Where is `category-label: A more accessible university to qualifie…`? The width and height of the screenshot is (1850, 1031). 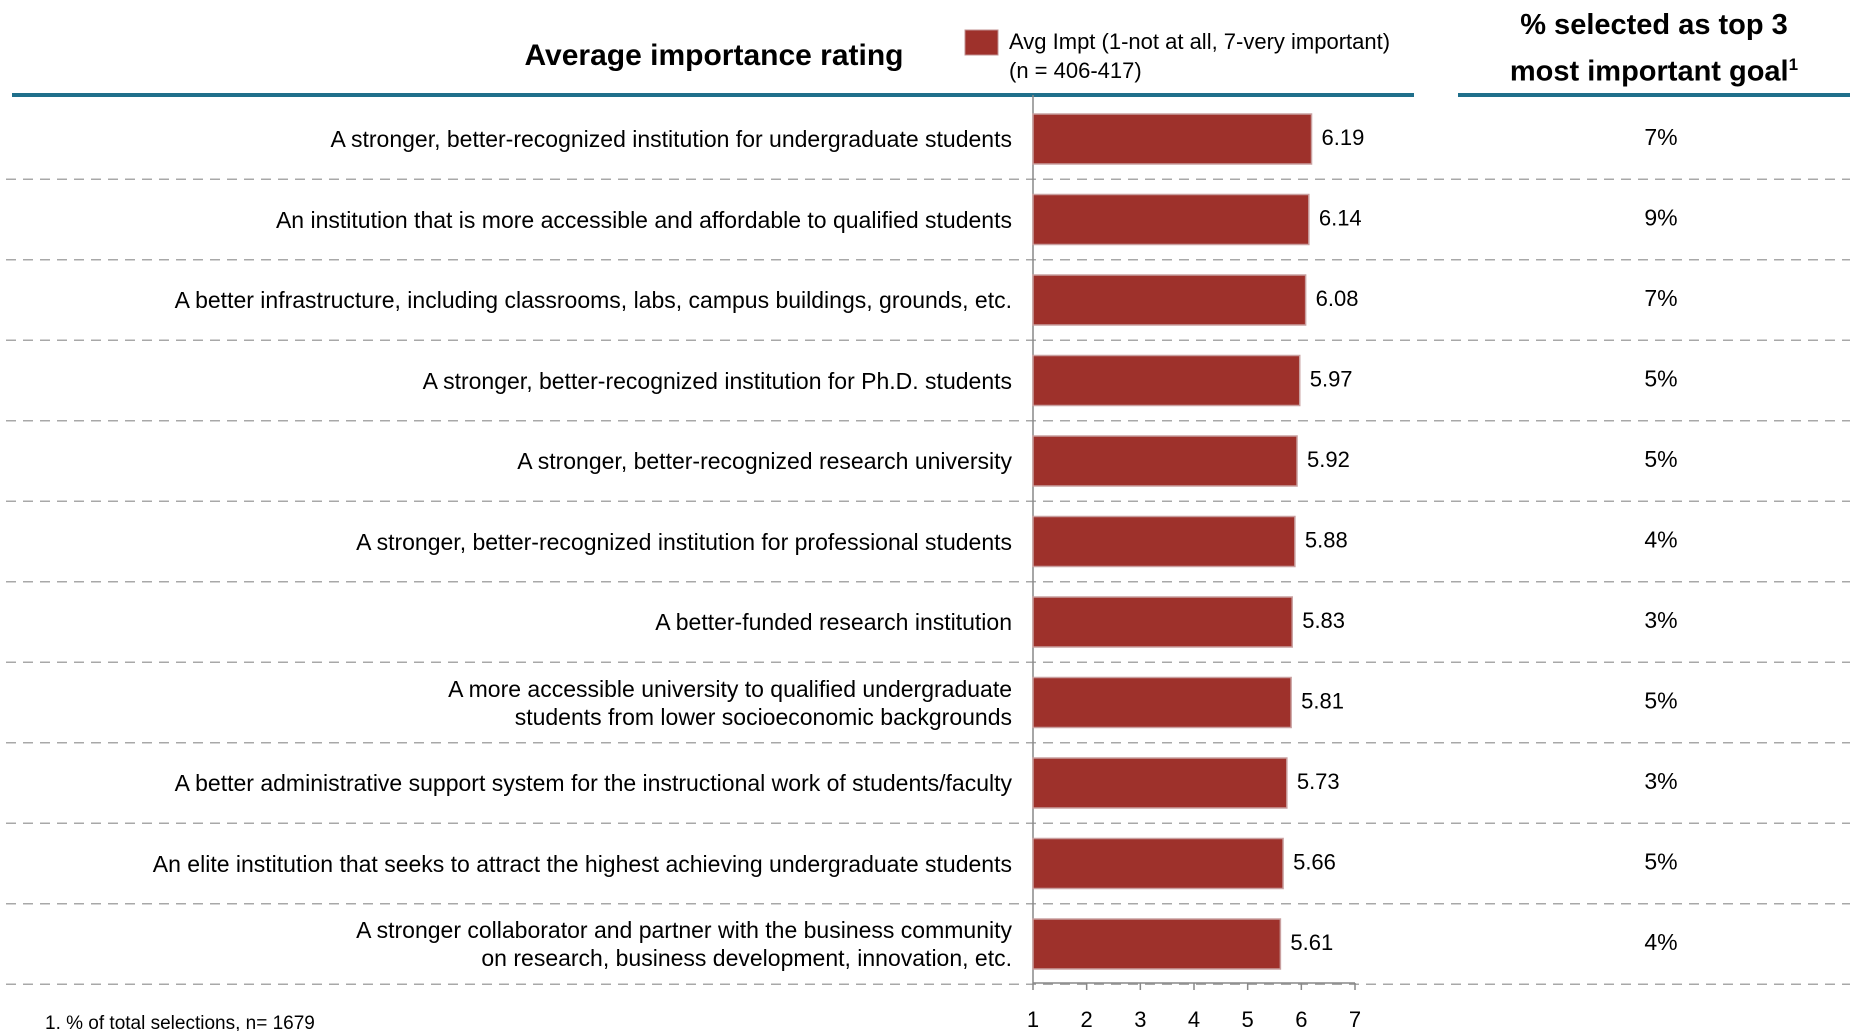
category-label: A more accessible university to qualifie… is located at coordinates (730, 702).